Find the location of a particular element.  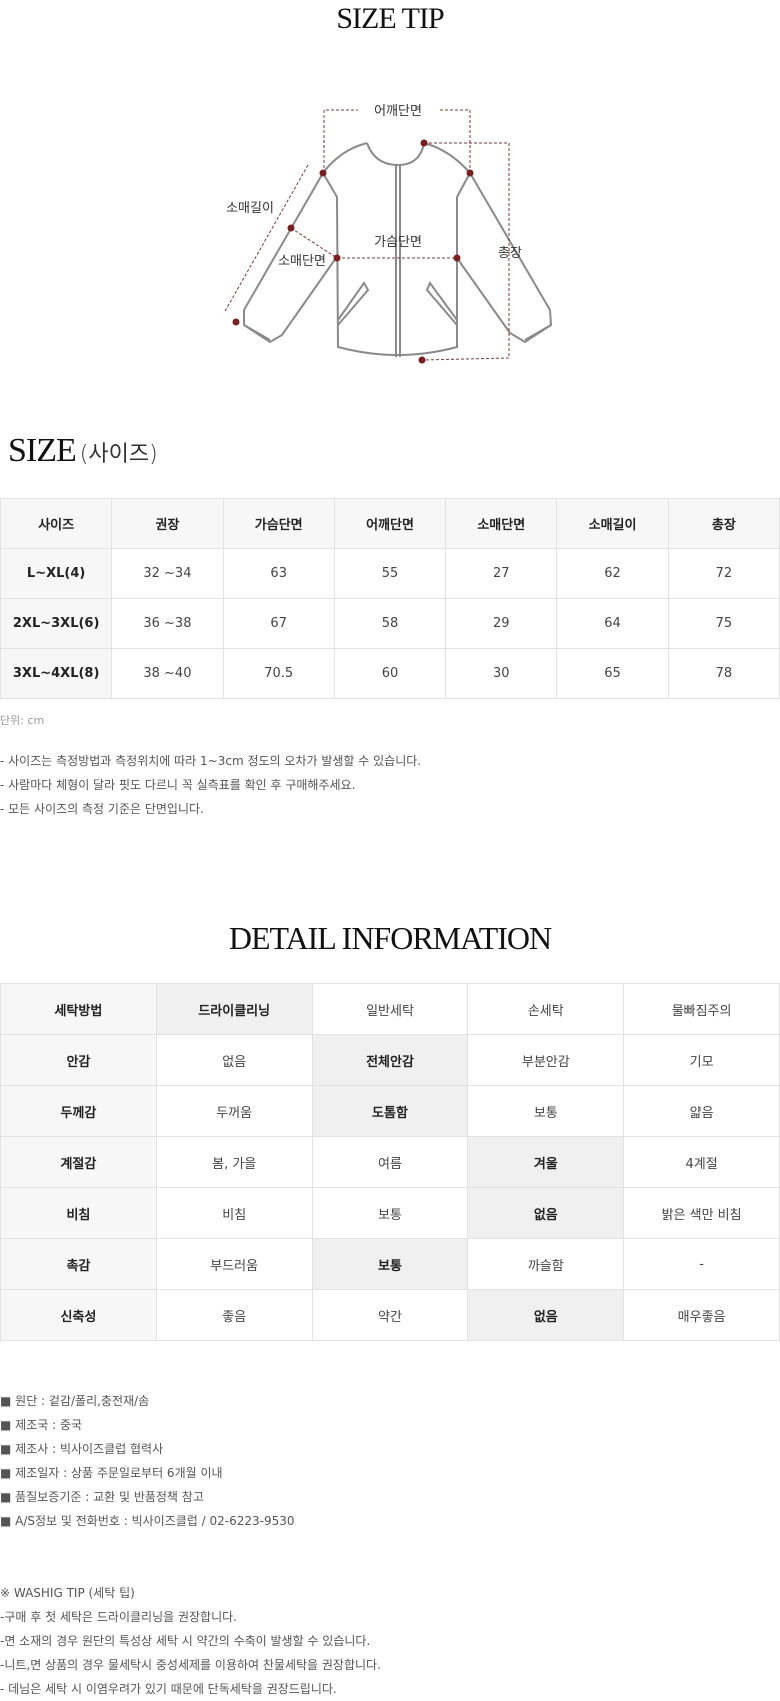

size-title: SIZE (사이즈) is located at coordinates (83, 451).